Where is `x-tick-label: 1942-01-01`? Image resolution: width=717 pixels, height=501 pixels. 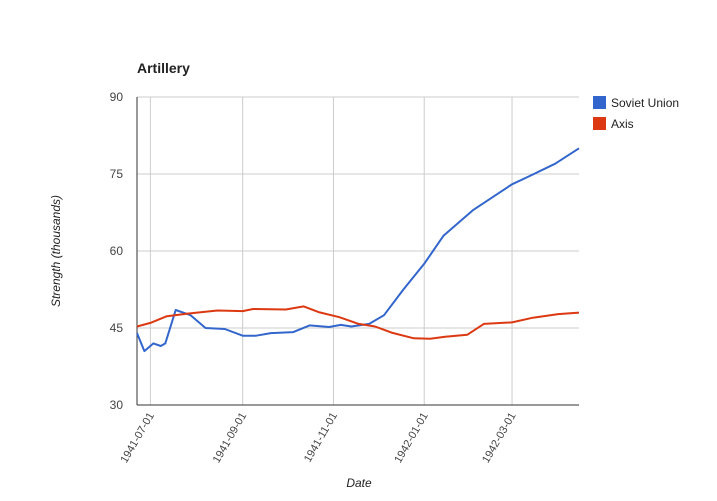 x-tick-label: 1942-01-01 is located at coordinates (411, 438).